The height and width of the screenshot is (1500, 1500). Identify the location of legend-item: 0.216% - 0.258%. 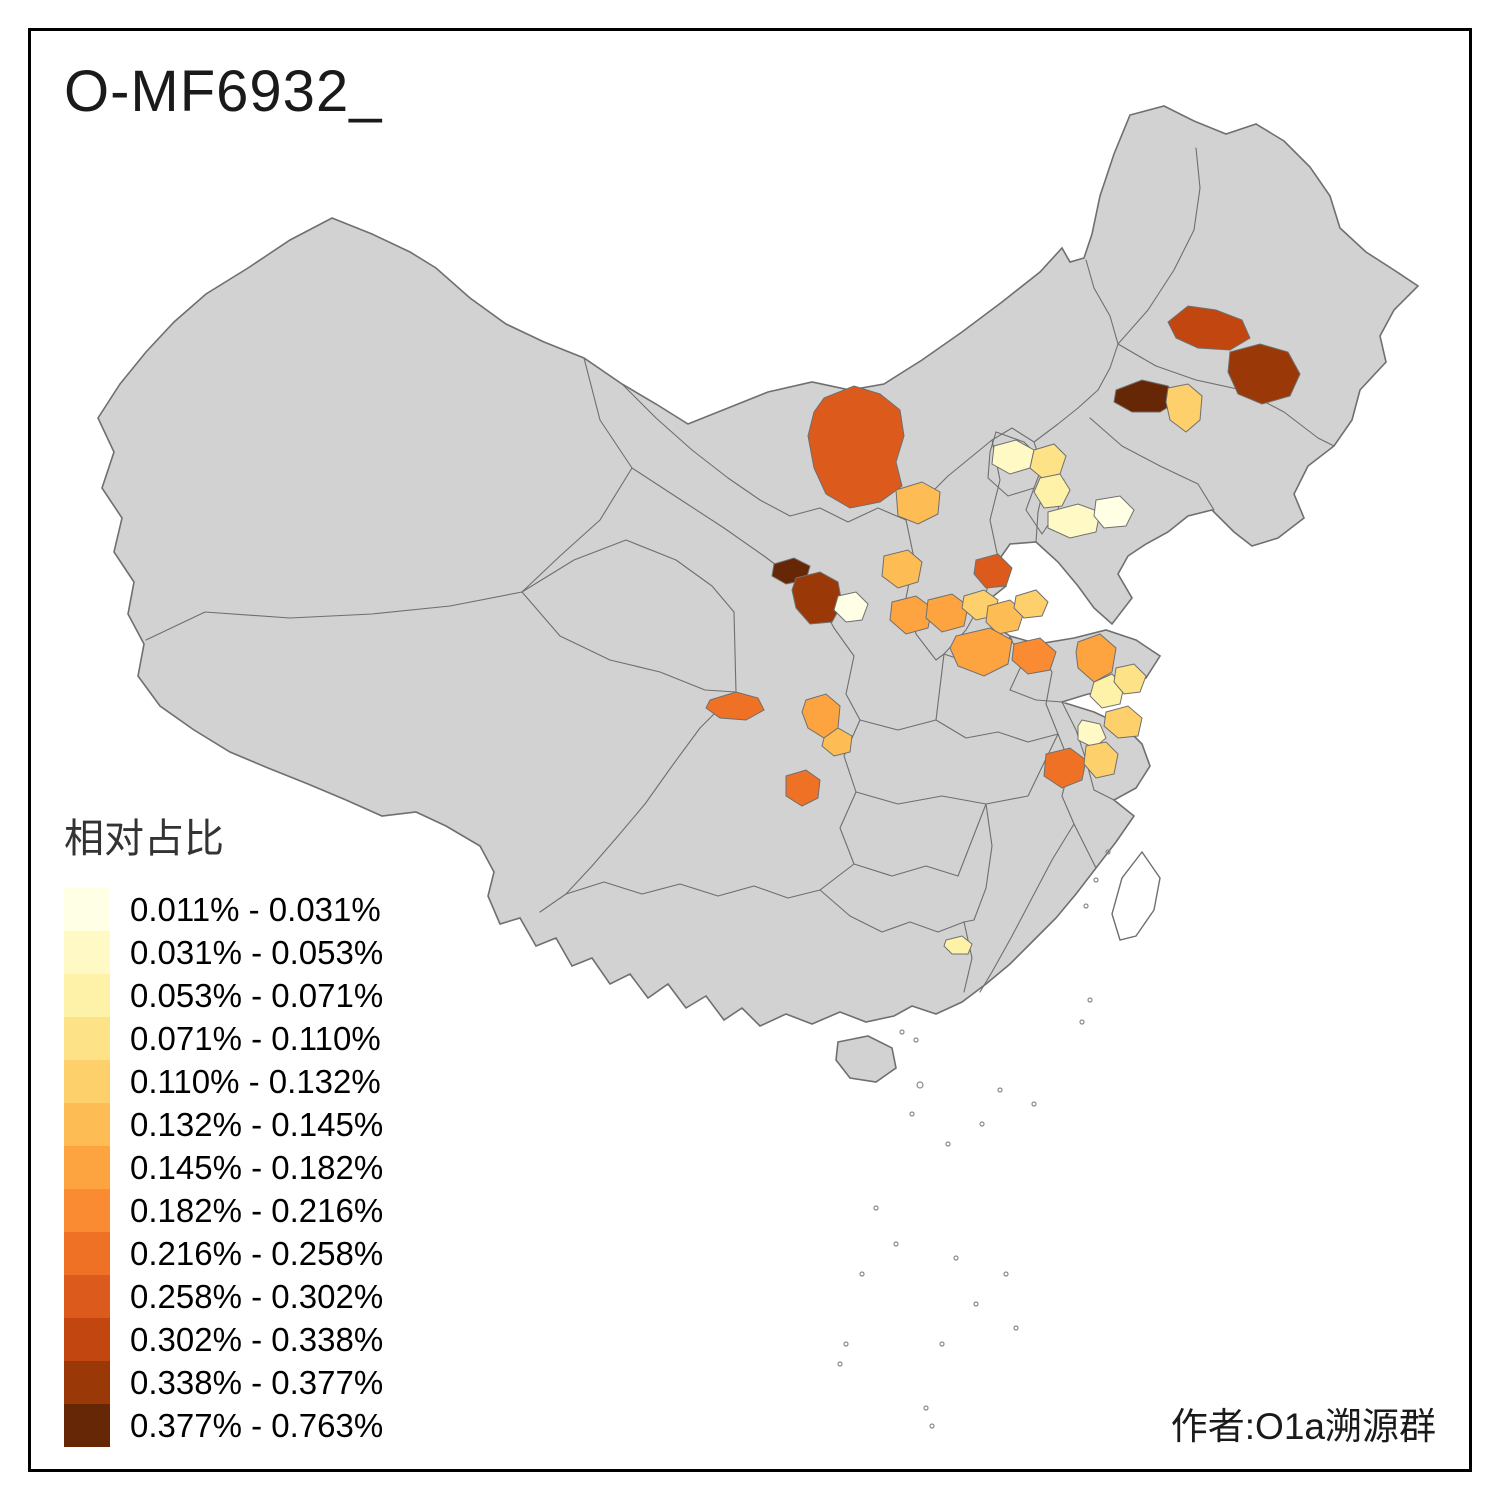
(223, 1253).